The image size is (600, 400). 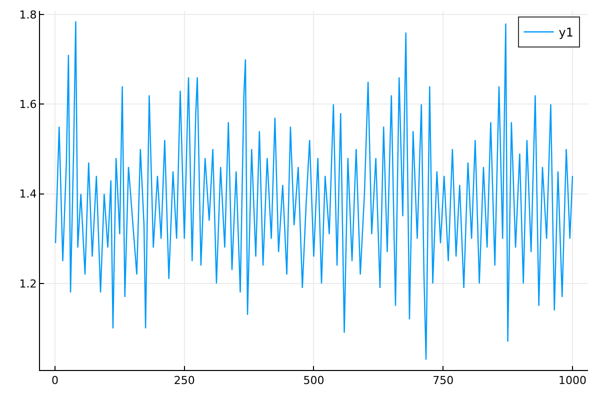 I want to click on y-tick-label: 1.4, so click(x=28, y=194).